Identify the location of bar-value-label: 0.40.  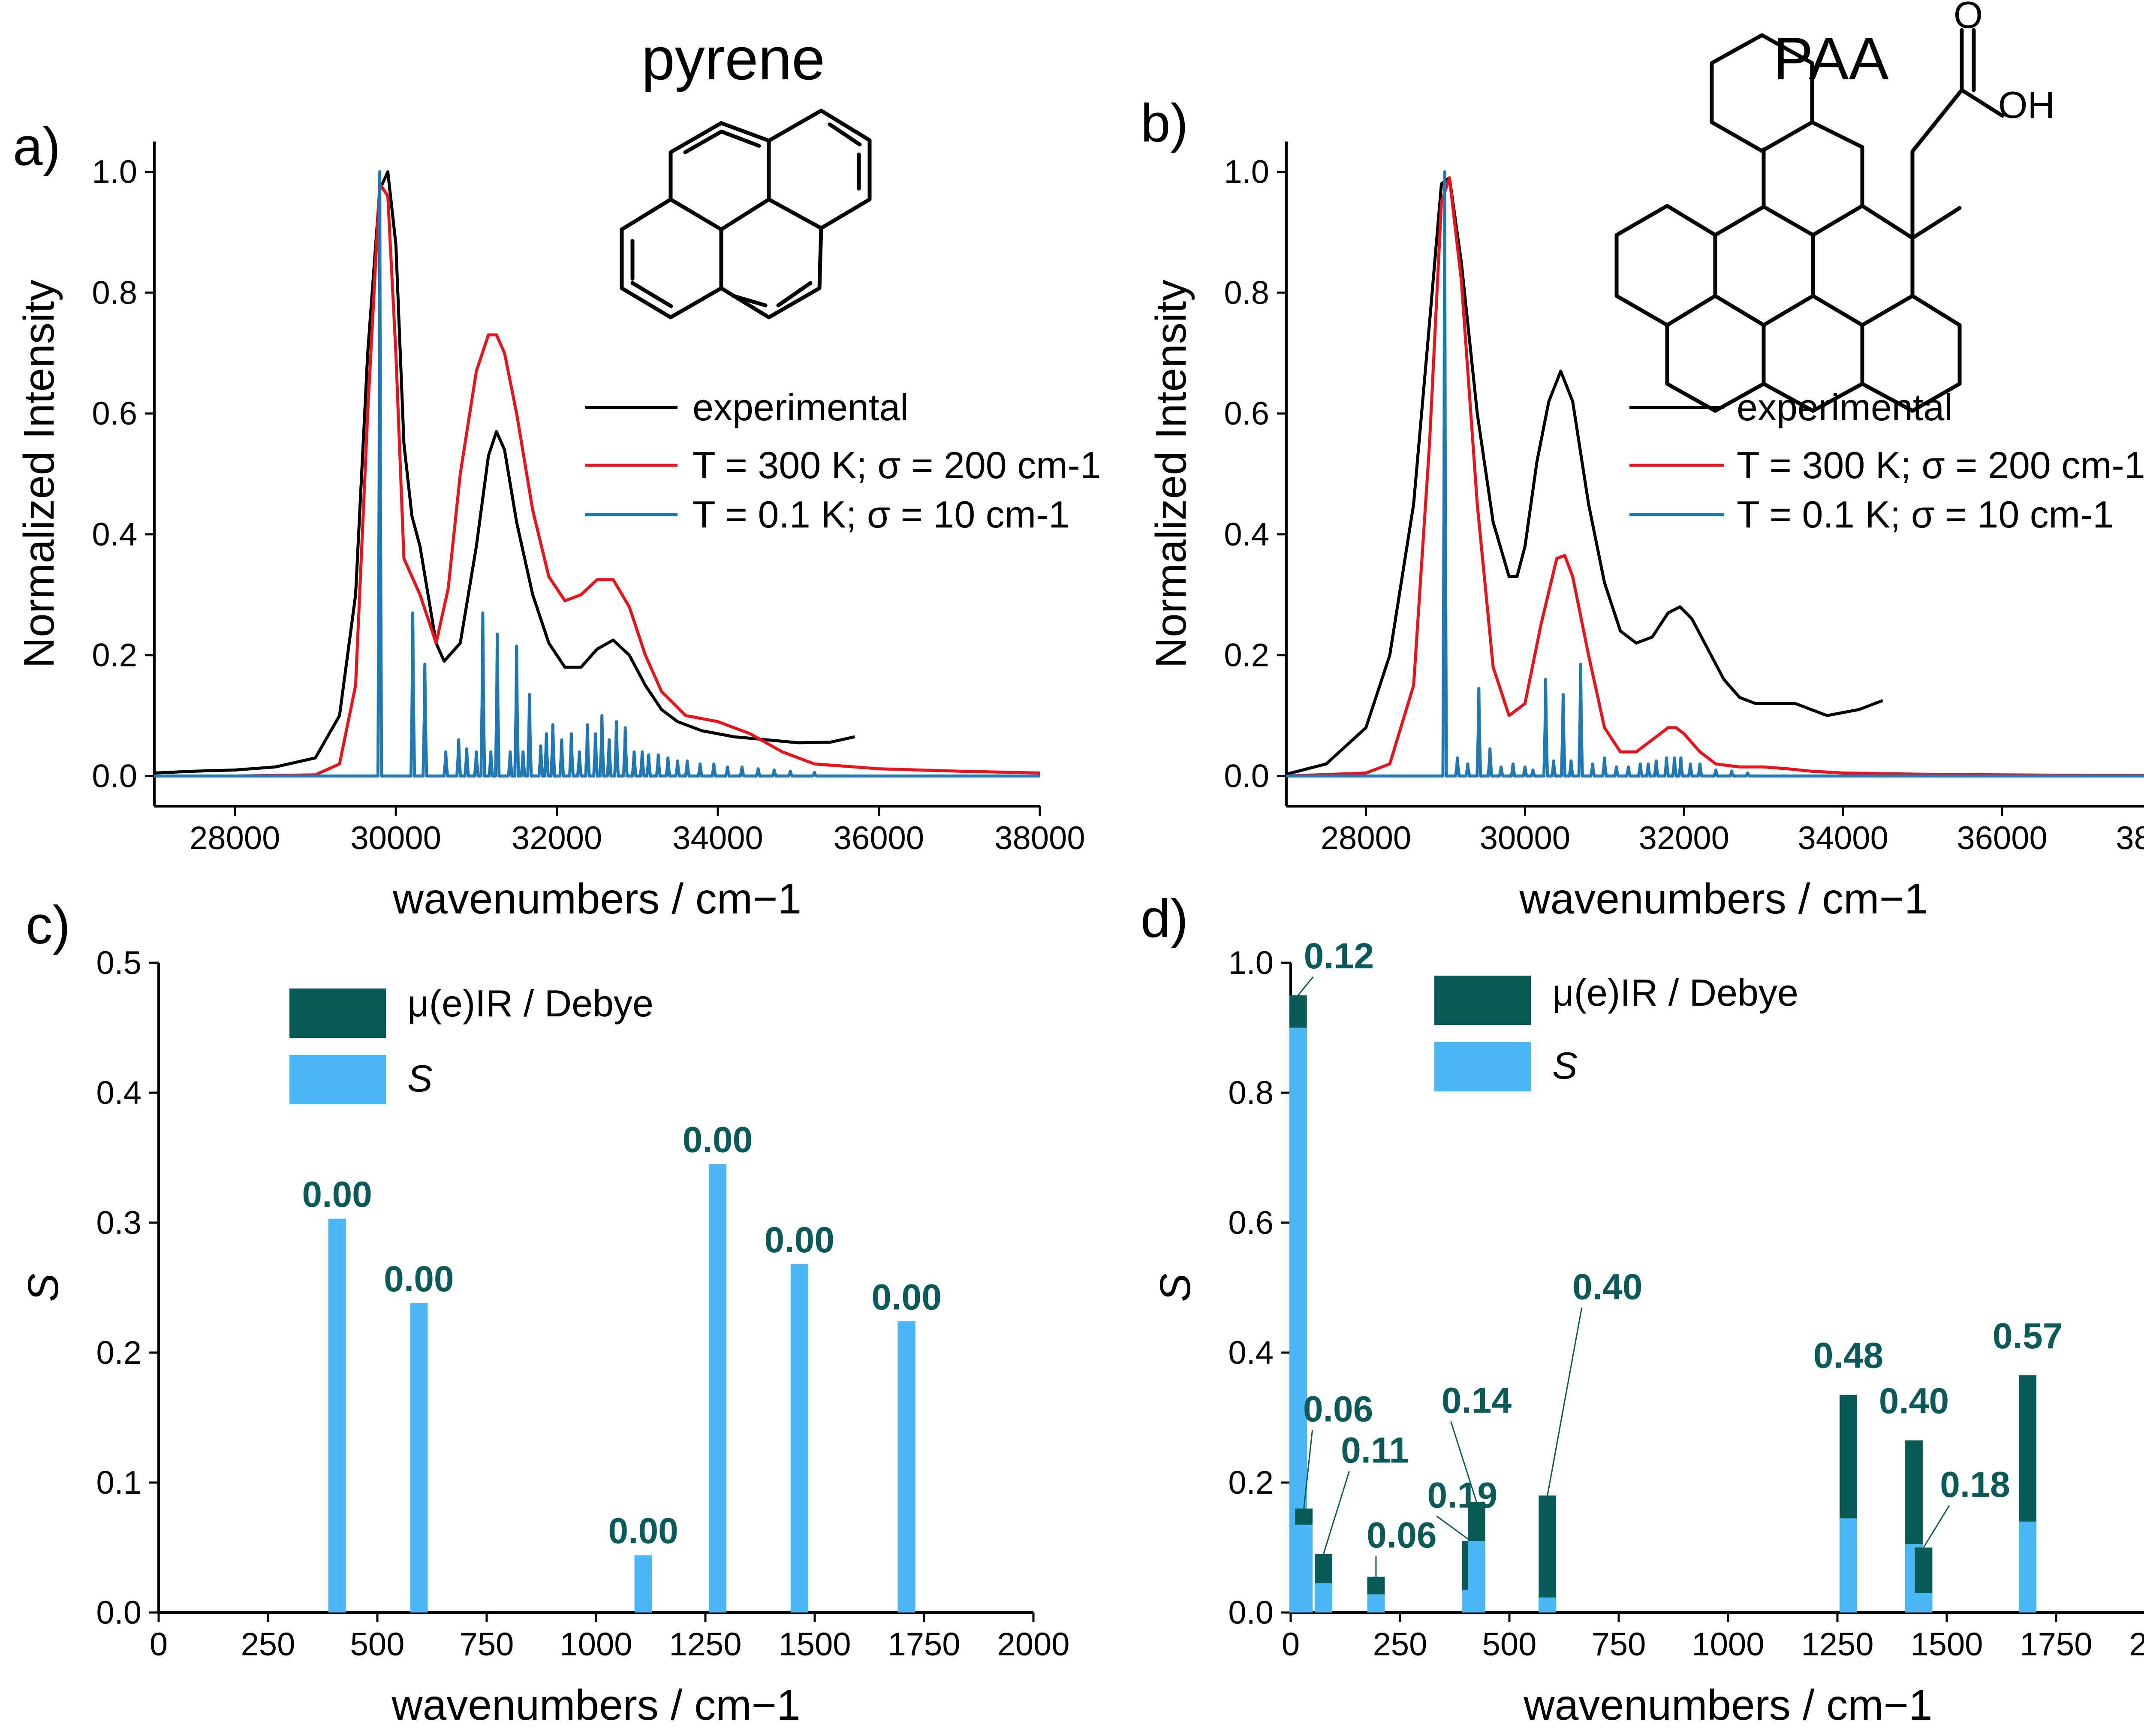
(1914, 1401).